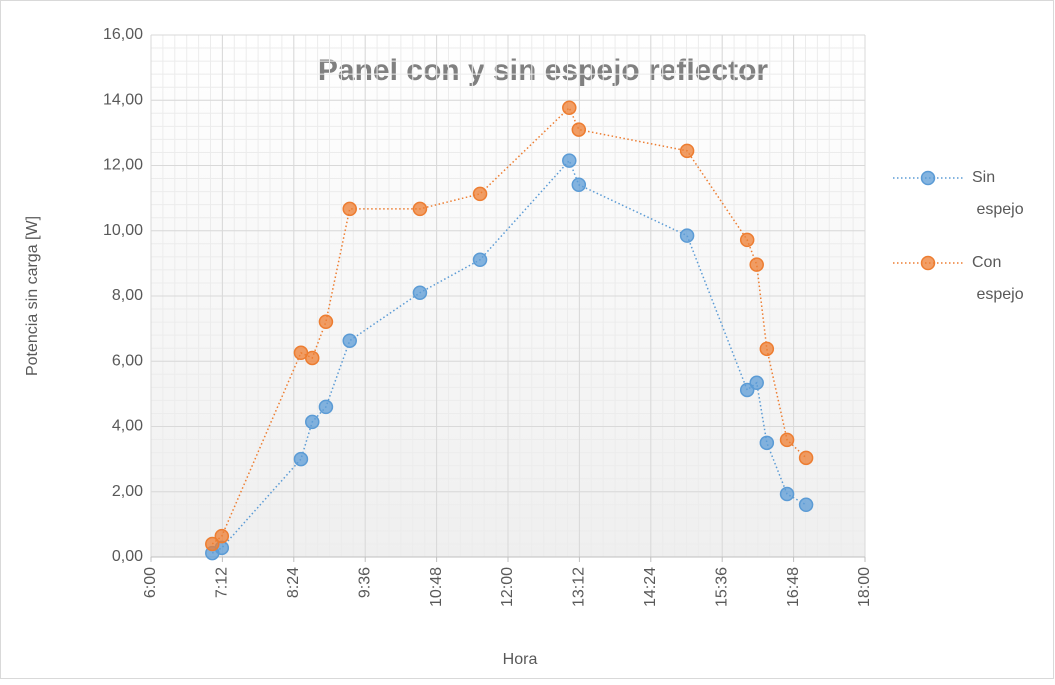 The height and width of the screenshot is (685, 1055). I want to click on y-tick-label: 12,00, so click(123, 165).